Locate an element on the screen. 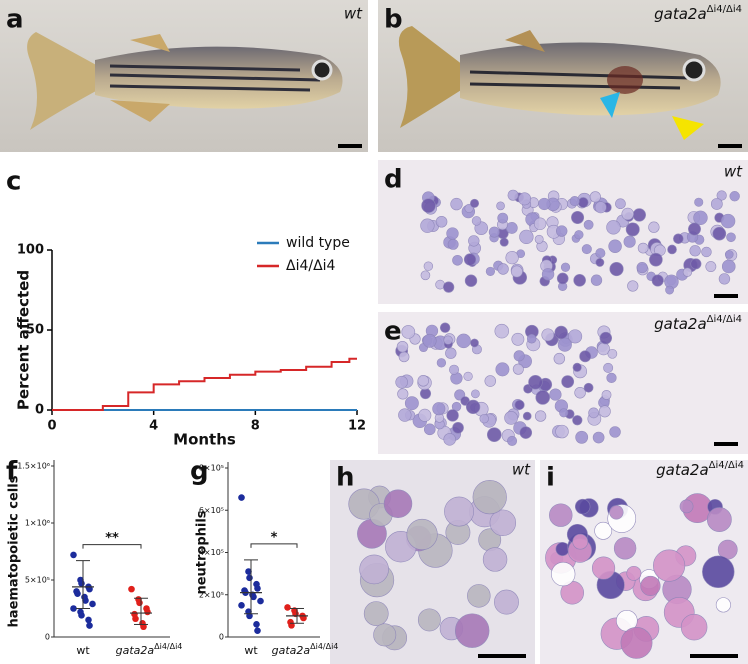 This screenshot has height=664, width=748. genotype: wt is located at coordinates (733, 172).